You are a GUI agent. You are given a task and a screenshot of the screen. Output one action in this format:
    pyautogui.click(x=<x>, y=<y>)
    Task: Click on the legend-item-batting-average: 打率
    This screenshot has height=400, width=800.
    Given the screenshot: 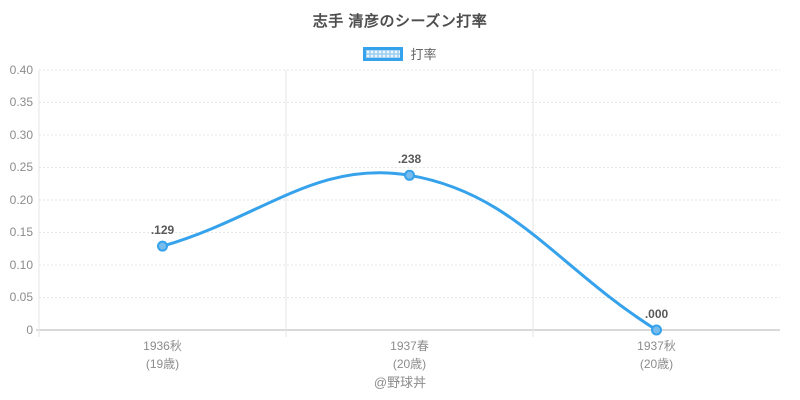 What is the action you would take?
    pyautogui.click(x=400, y=53)
    